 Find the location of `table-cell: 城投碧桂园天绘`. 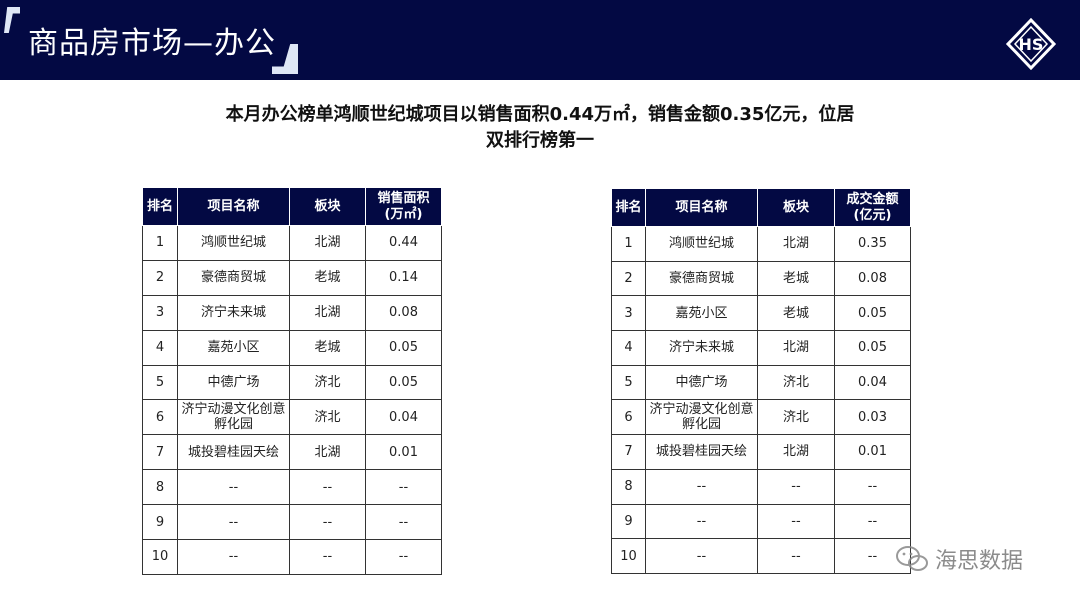

table-cell: 城投碧桂园天绘 is located at coordinates (701, 452).